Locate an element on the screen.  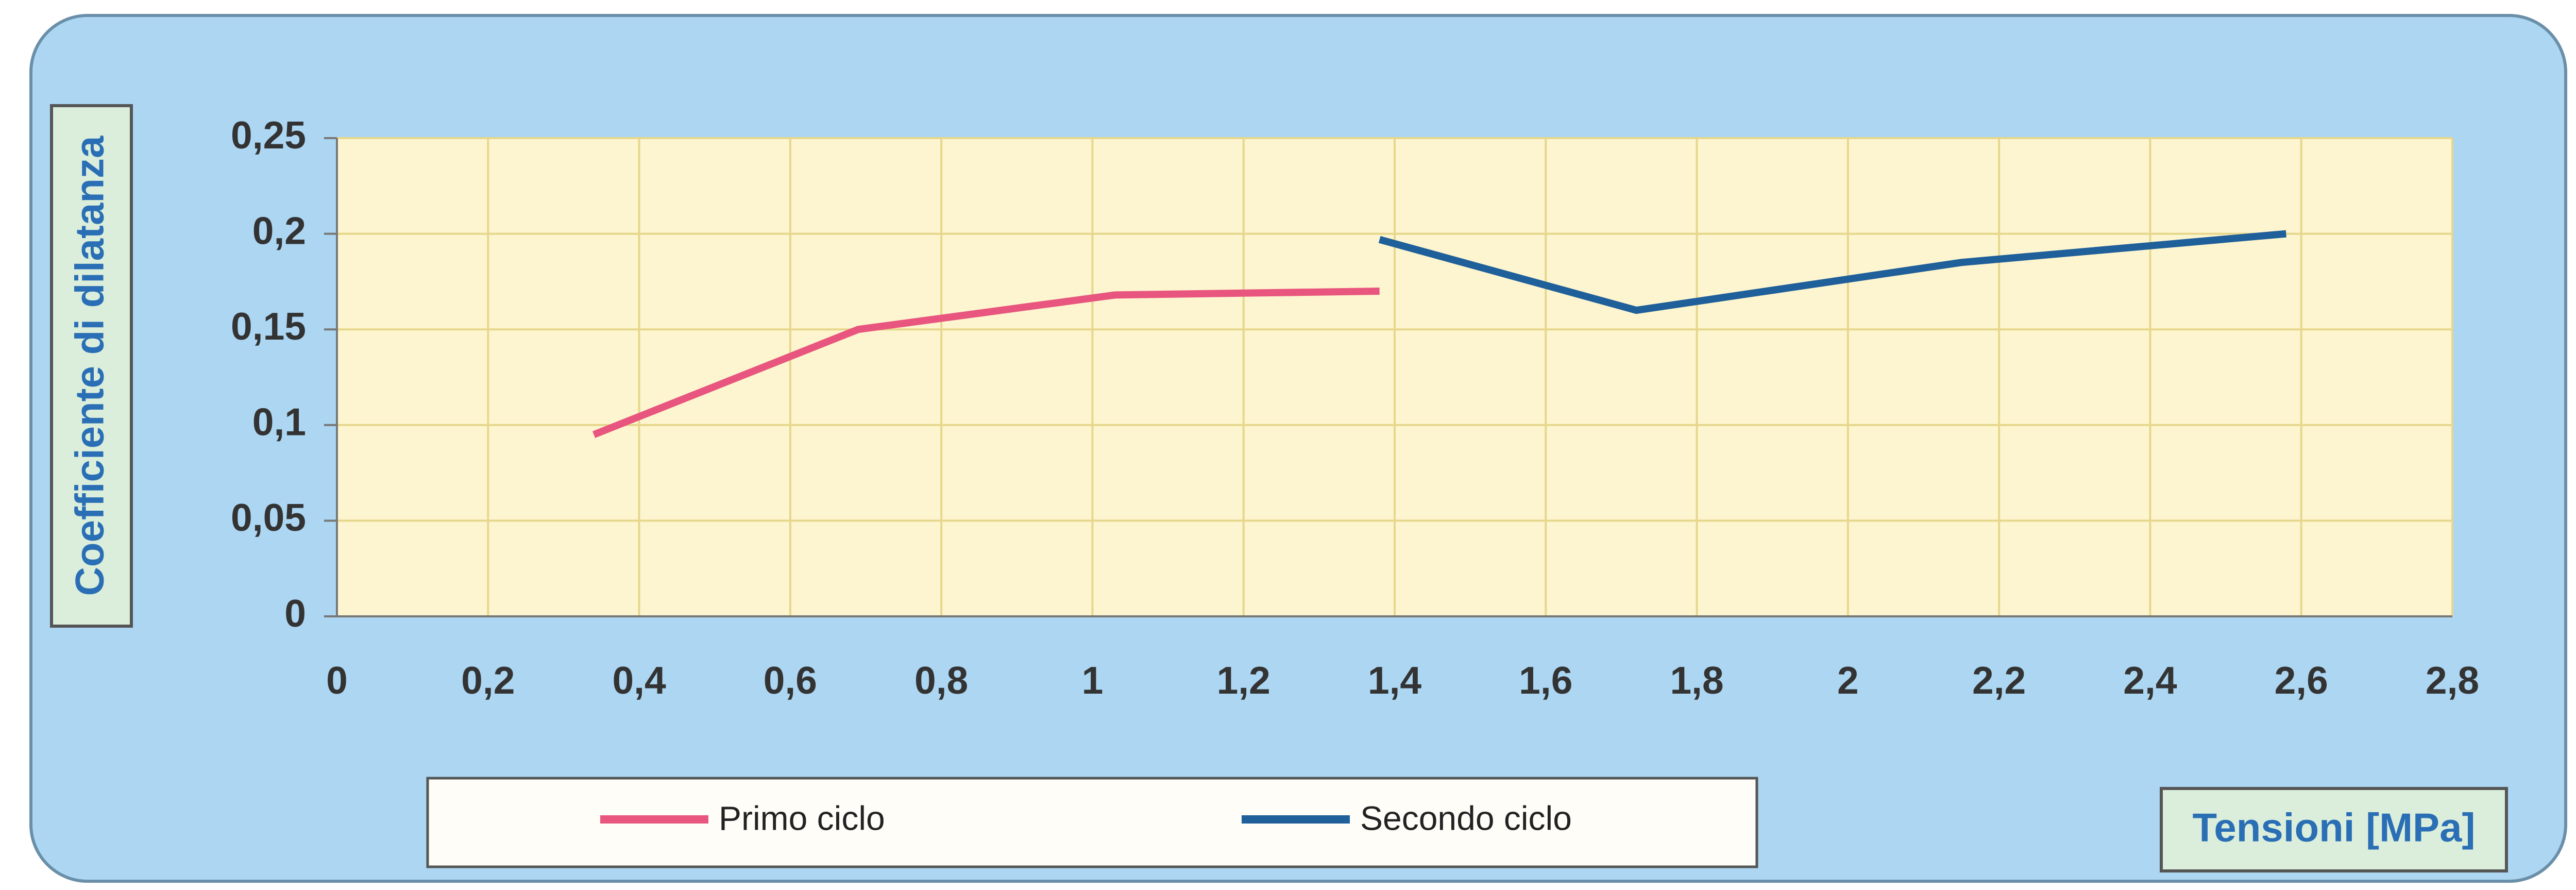
y-label-box is located at coordinates (91, 366).